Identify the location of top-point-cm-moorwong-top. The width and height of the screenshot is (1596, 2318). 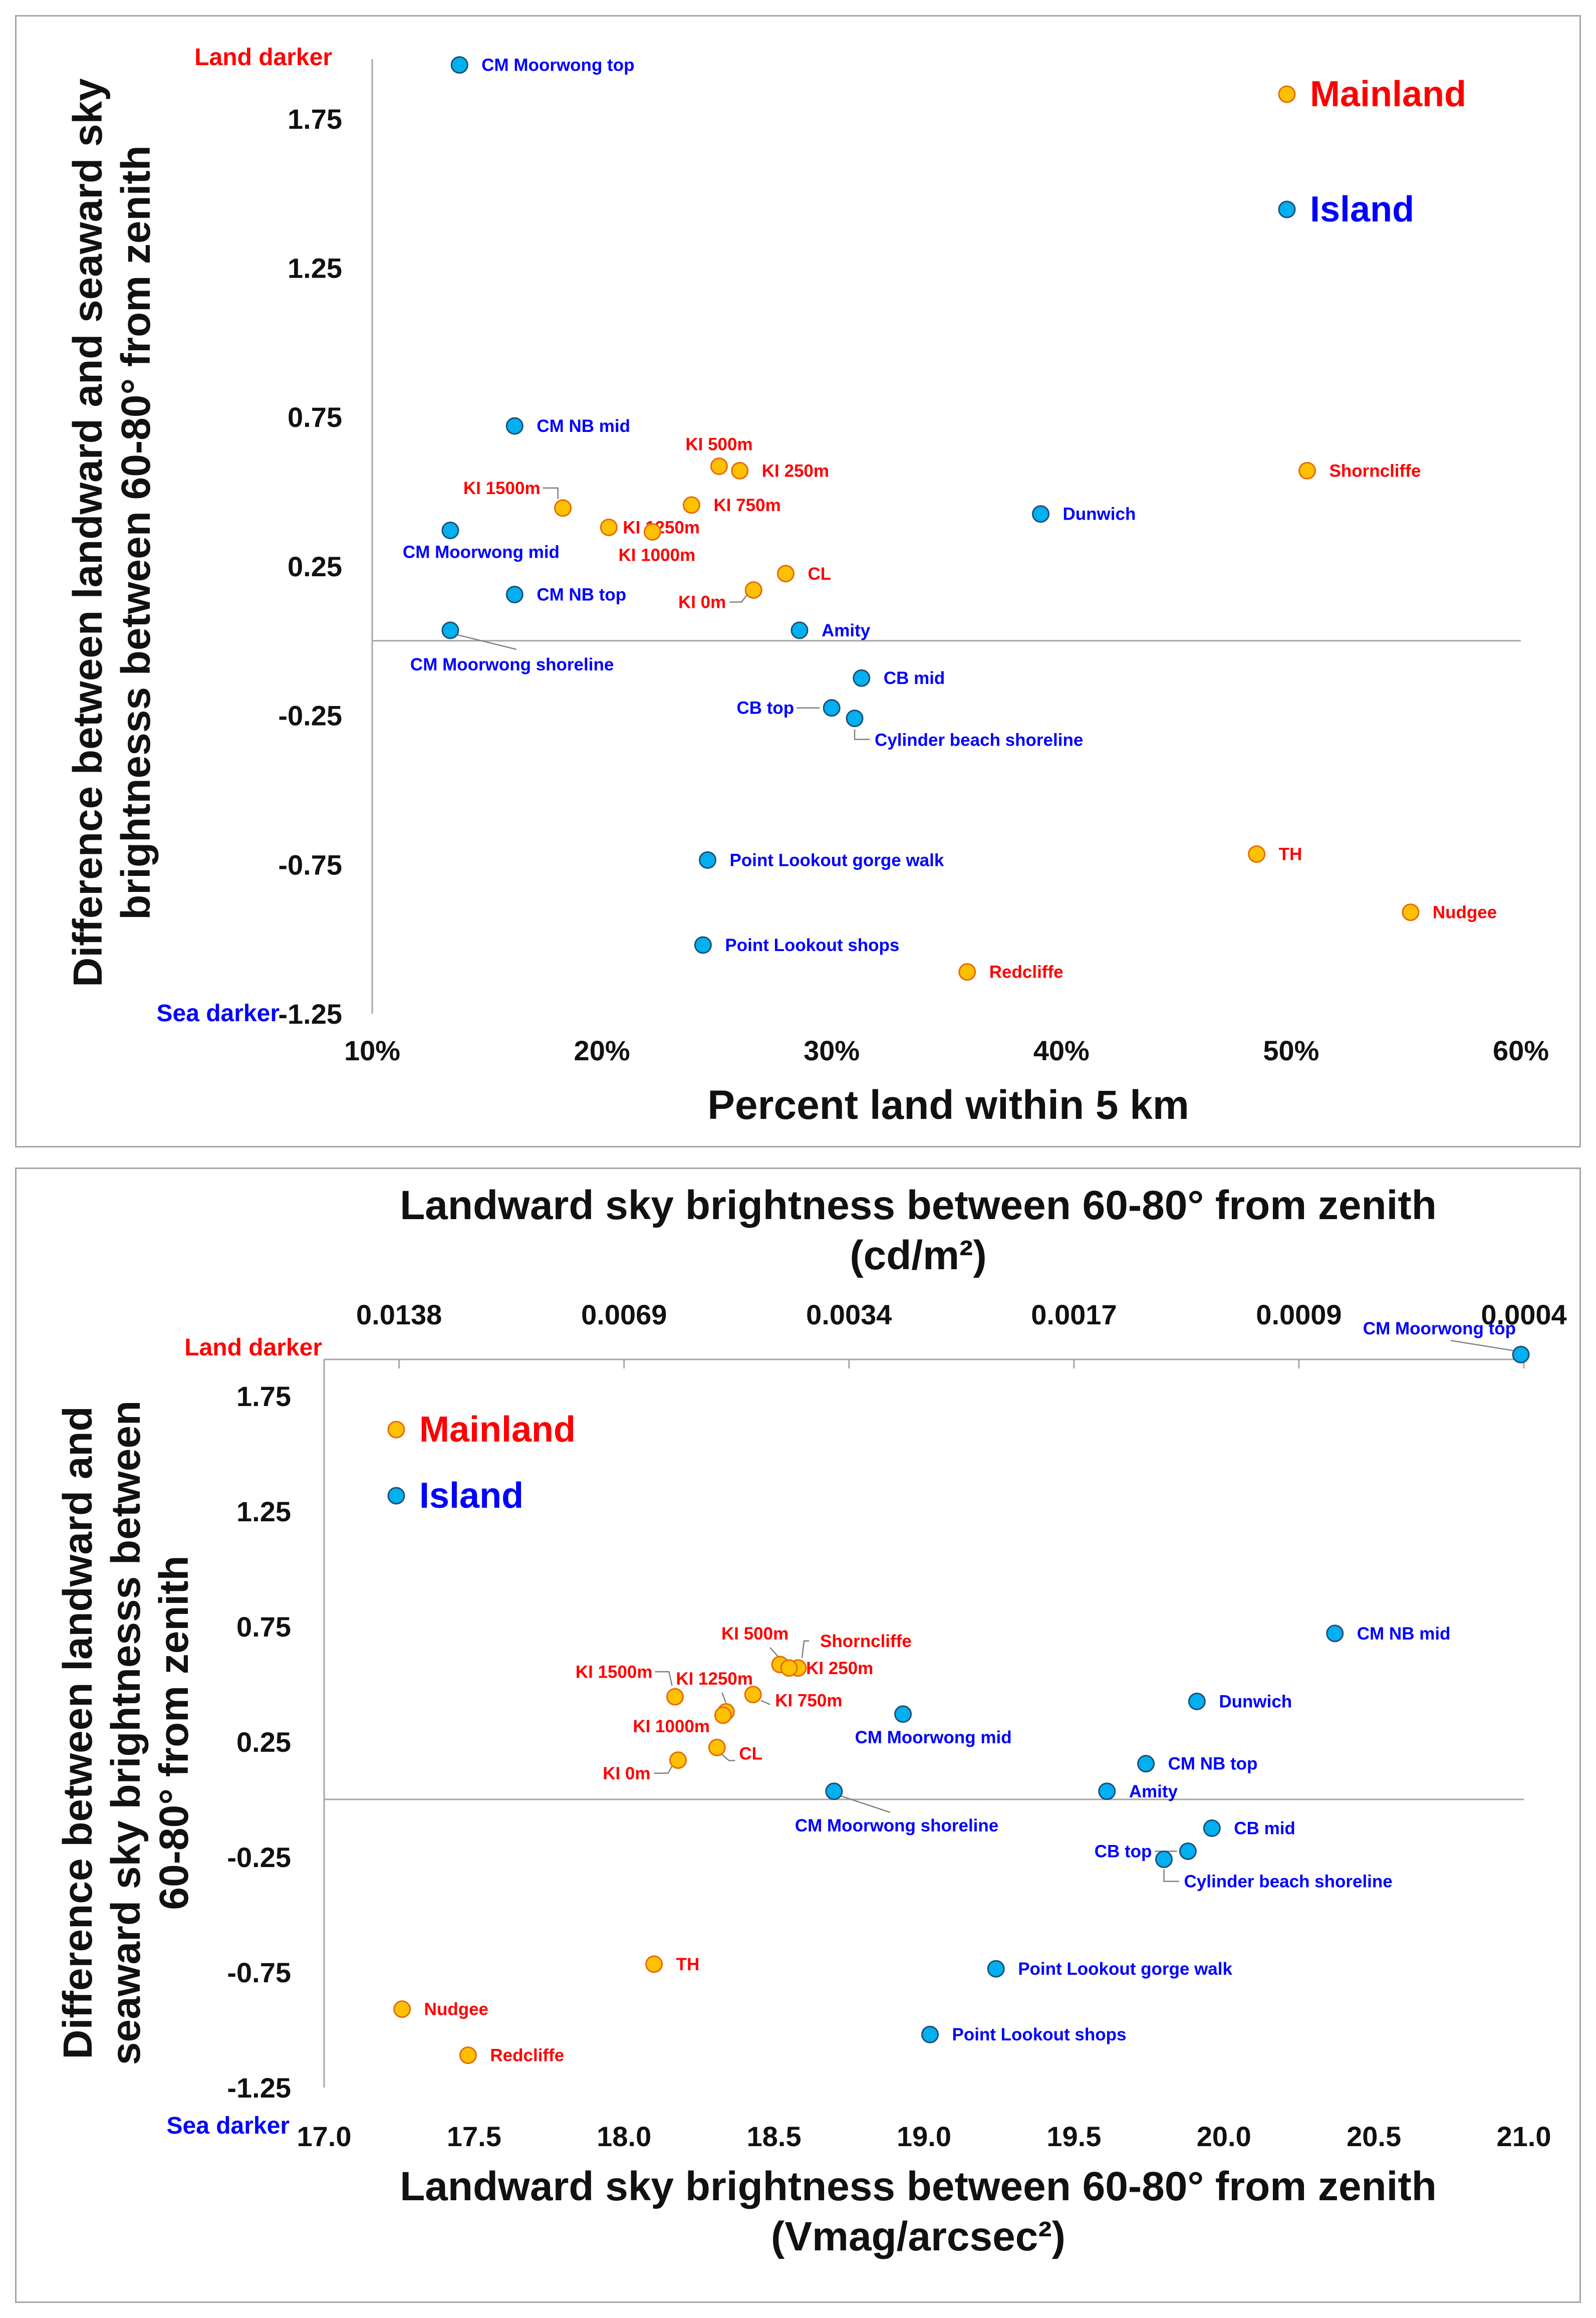
(459, 65).